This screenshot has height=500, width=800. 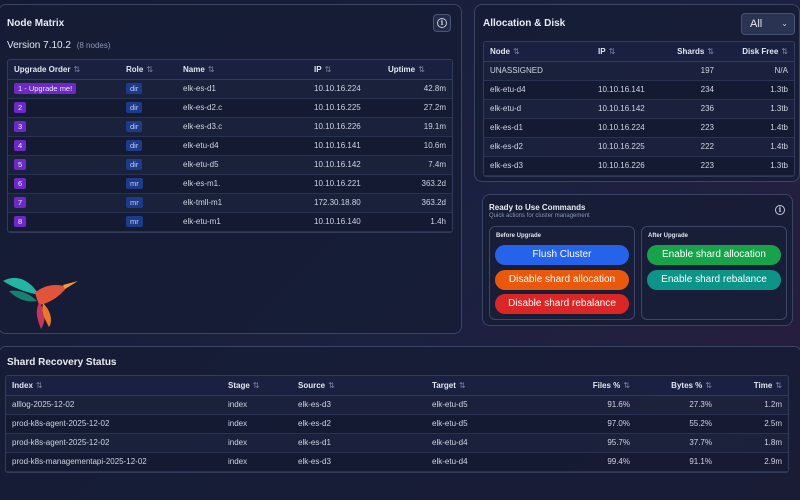 I want to click on col-source: Source ⇅, so click(x=359, y=386).